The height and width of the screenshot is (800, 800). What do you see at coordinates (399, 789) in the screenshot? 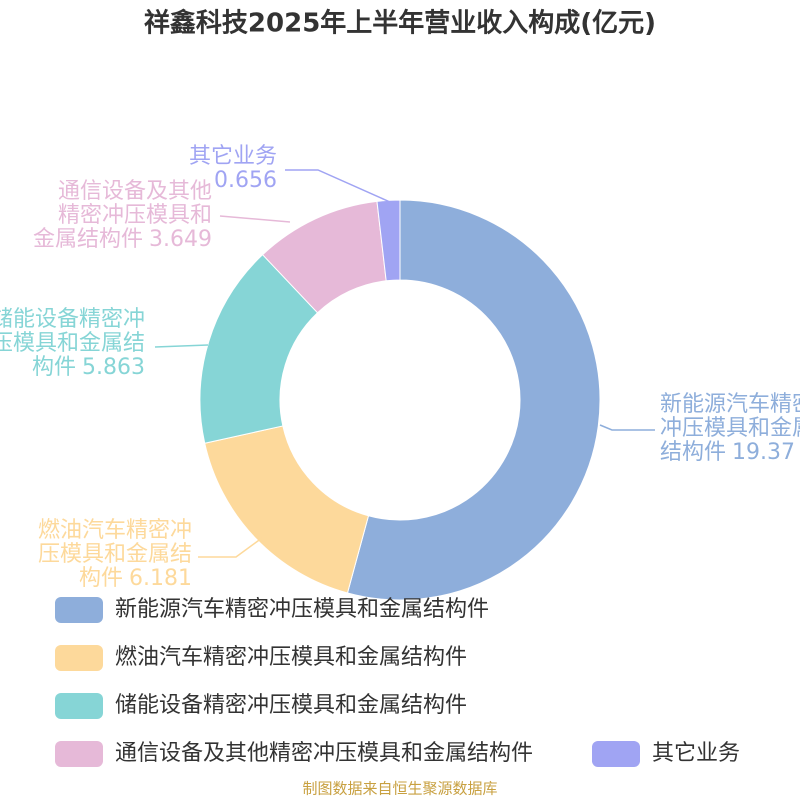
I see `source: 制图数据来自恒生聚源数据库` at bounding box center [399, 789].